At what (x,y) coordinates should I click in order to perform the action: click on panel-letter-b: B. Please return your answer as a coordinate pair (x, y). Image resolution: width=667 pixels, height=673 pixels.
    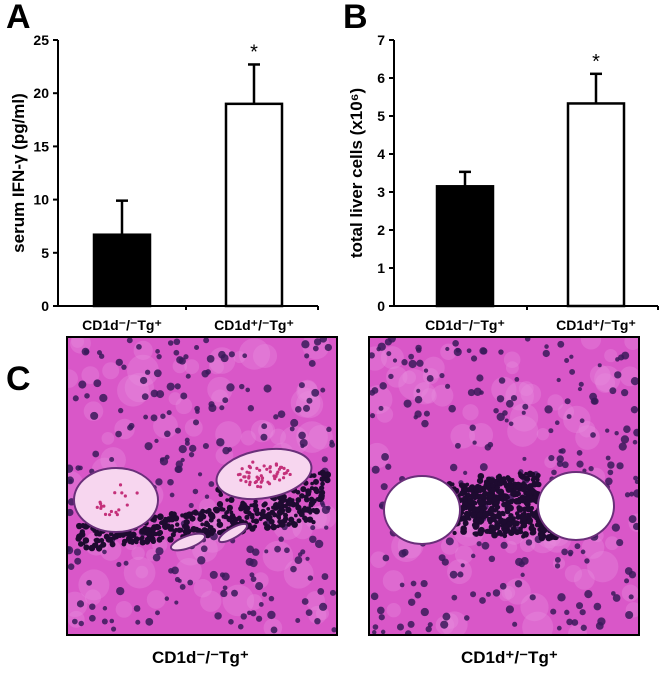
    Looking at the image, I should click on (355, 18).